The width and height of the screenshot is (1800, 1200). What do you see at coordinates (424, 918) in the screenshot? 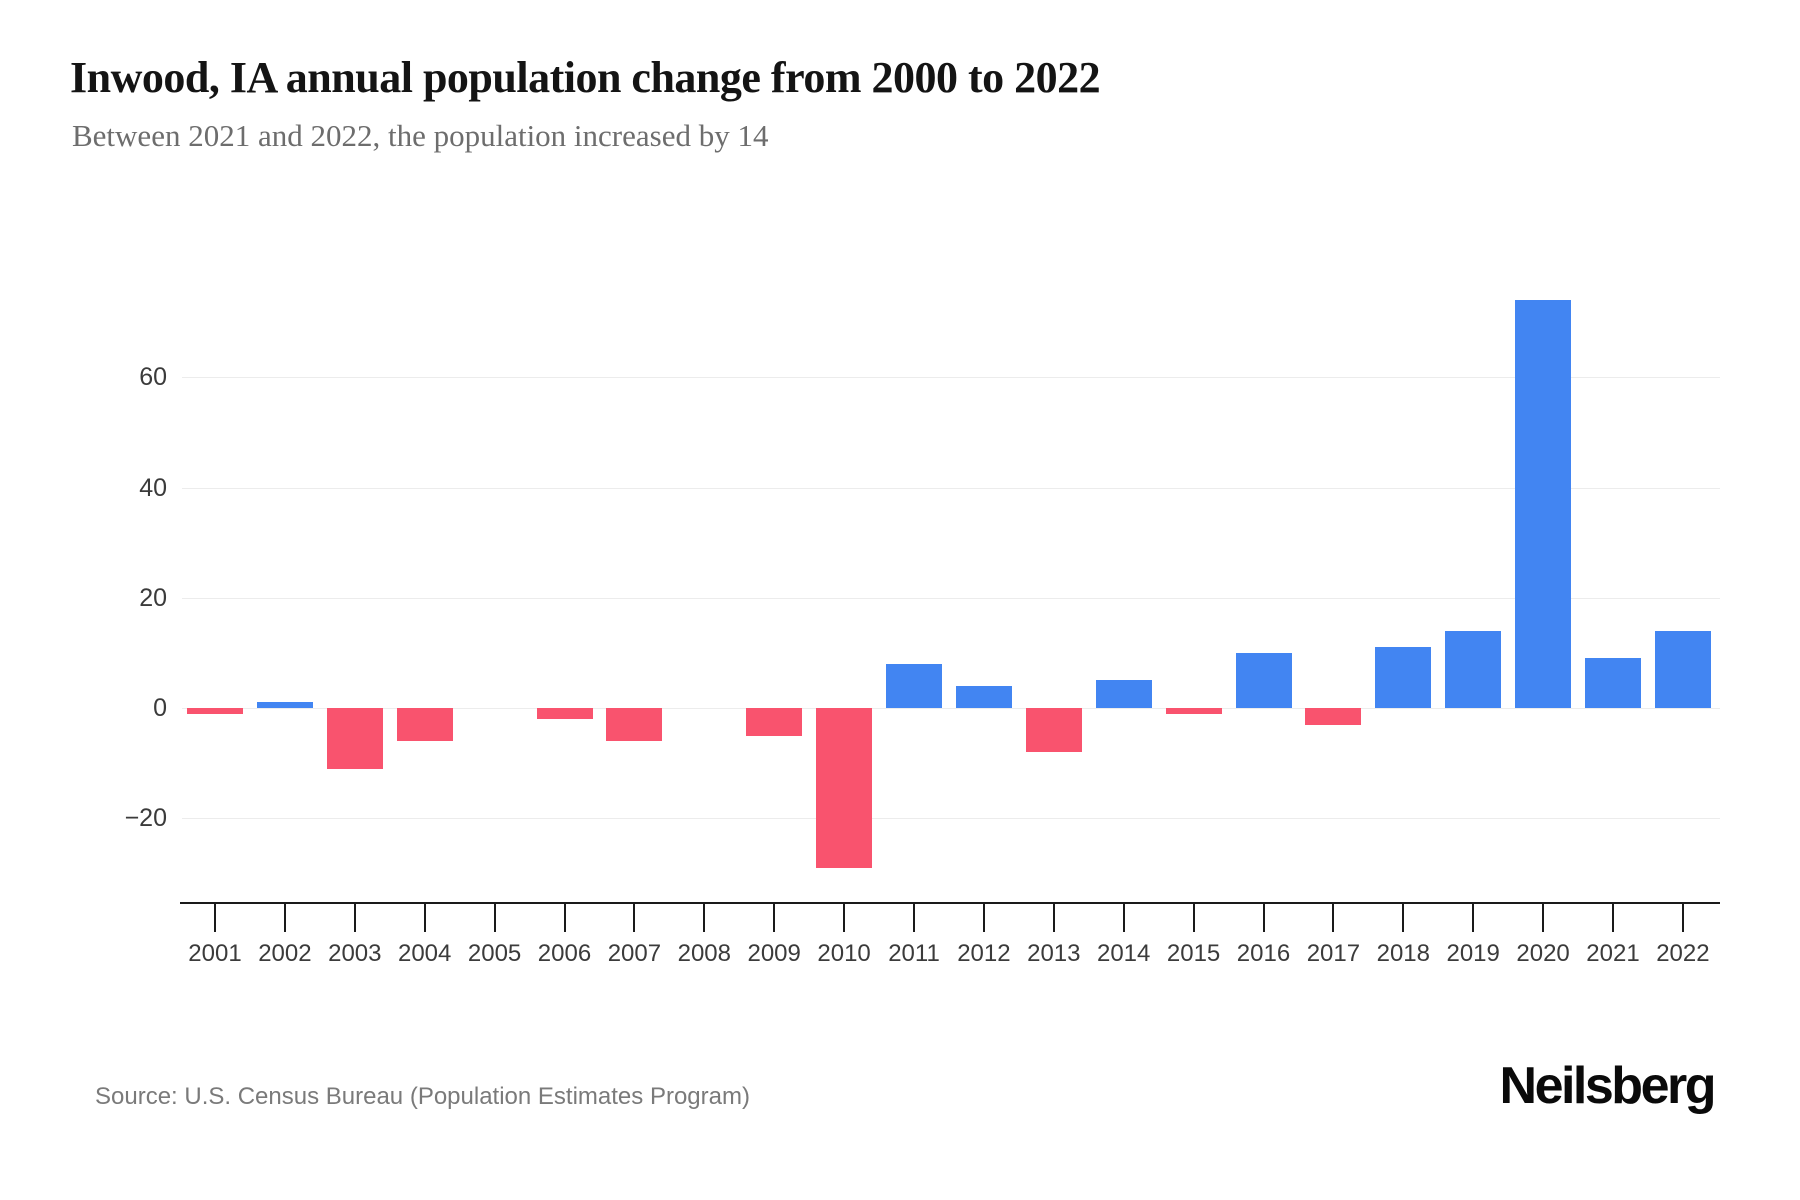
I see `x-axis-tick-2004` at bounding box center [424, 918].